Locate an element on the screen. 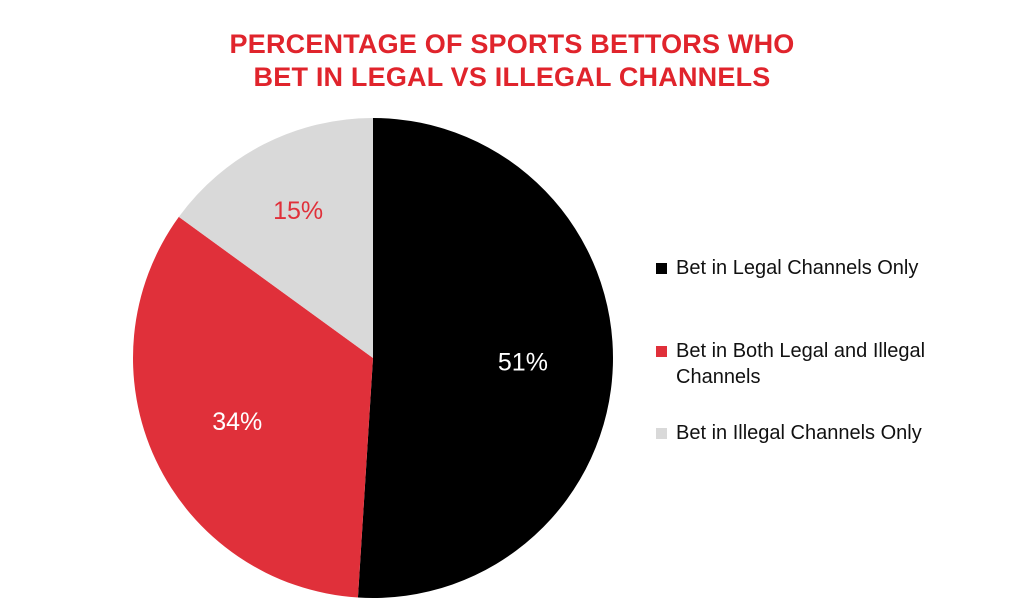 This screenshot has height=612, width=1024. legend-swatch-legal-only is located at coordinates (661, 268).